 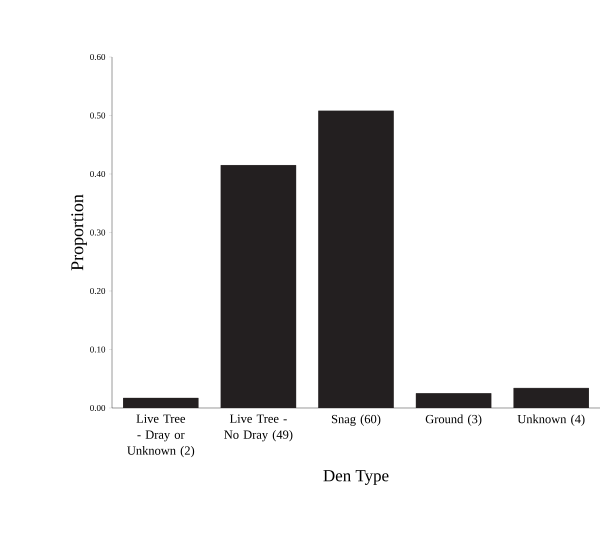 What do you see at coordinates (98, 408) in the screenshot?
I see `y-tick-label: 0.00` at bounding box center [98, 408].